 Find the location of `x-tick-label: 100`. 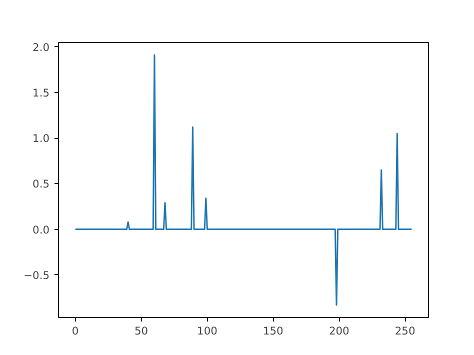

x-tick-label: 100 is located at coordinates (207, 331).